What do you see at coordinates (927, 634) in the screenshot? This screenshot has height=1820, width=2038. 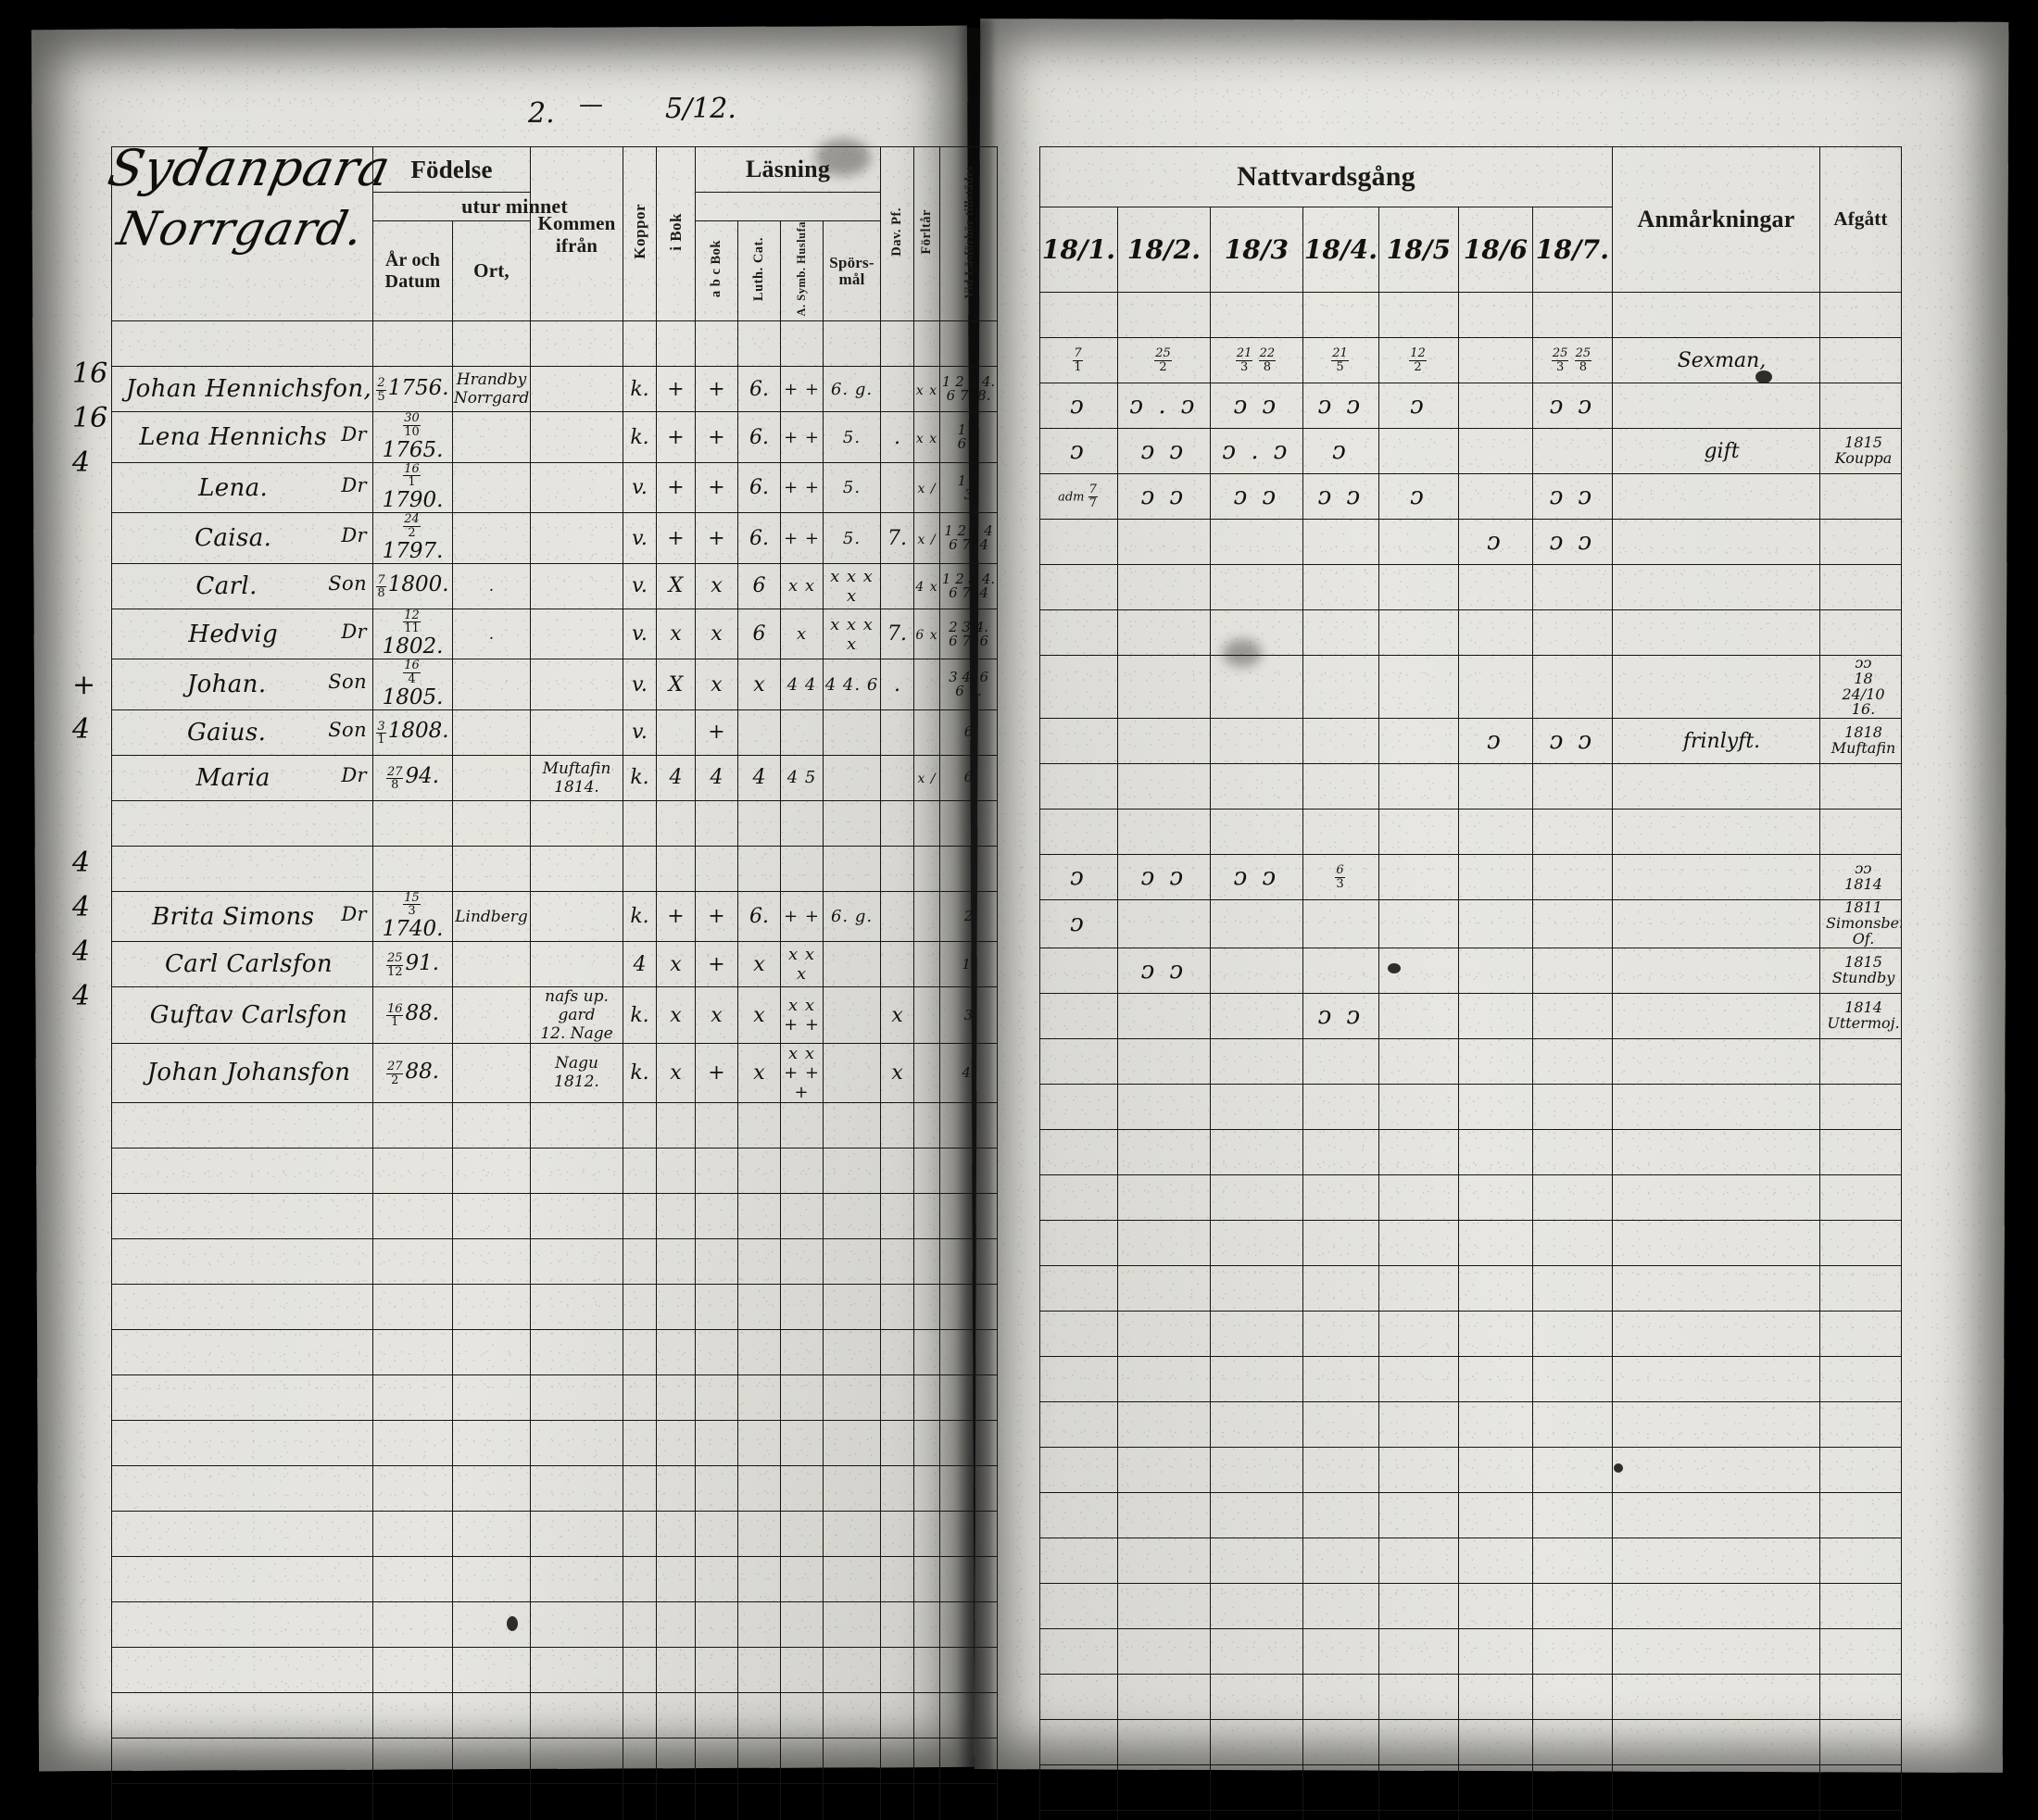 I see `forstar-cell: 6 x` at bounding box center [927, 634].